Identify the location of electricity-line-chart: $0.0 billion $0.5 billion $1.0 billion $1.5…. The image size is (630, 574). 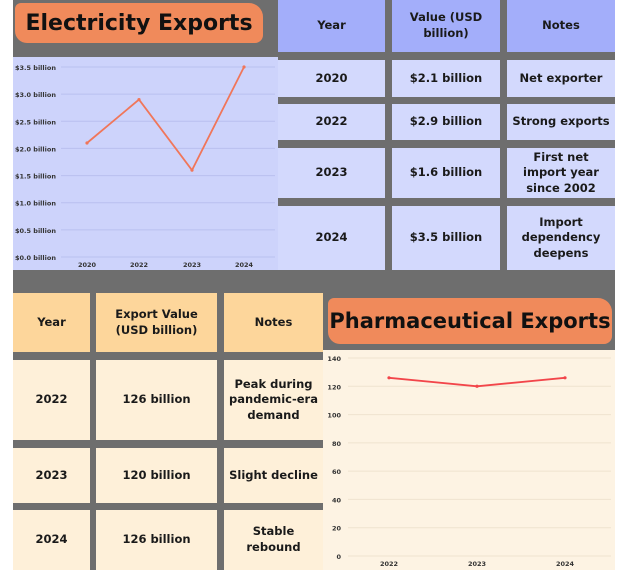
(145, 166).